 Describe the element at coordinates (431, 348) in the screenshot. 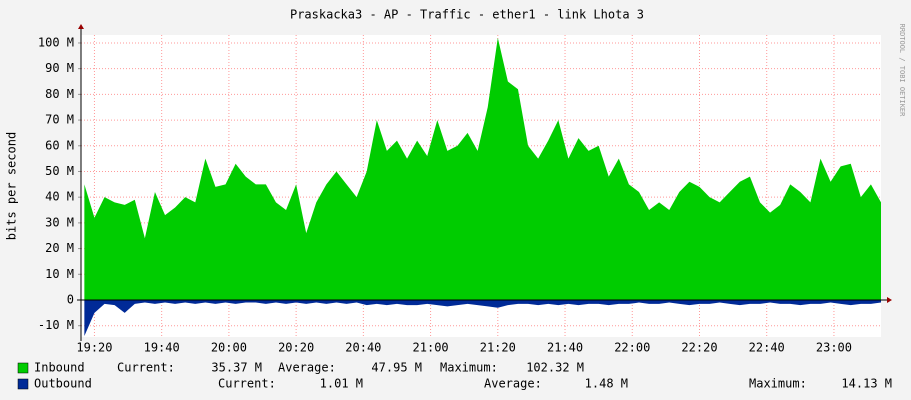

I see `x-tick-label: 21:00` at that location.